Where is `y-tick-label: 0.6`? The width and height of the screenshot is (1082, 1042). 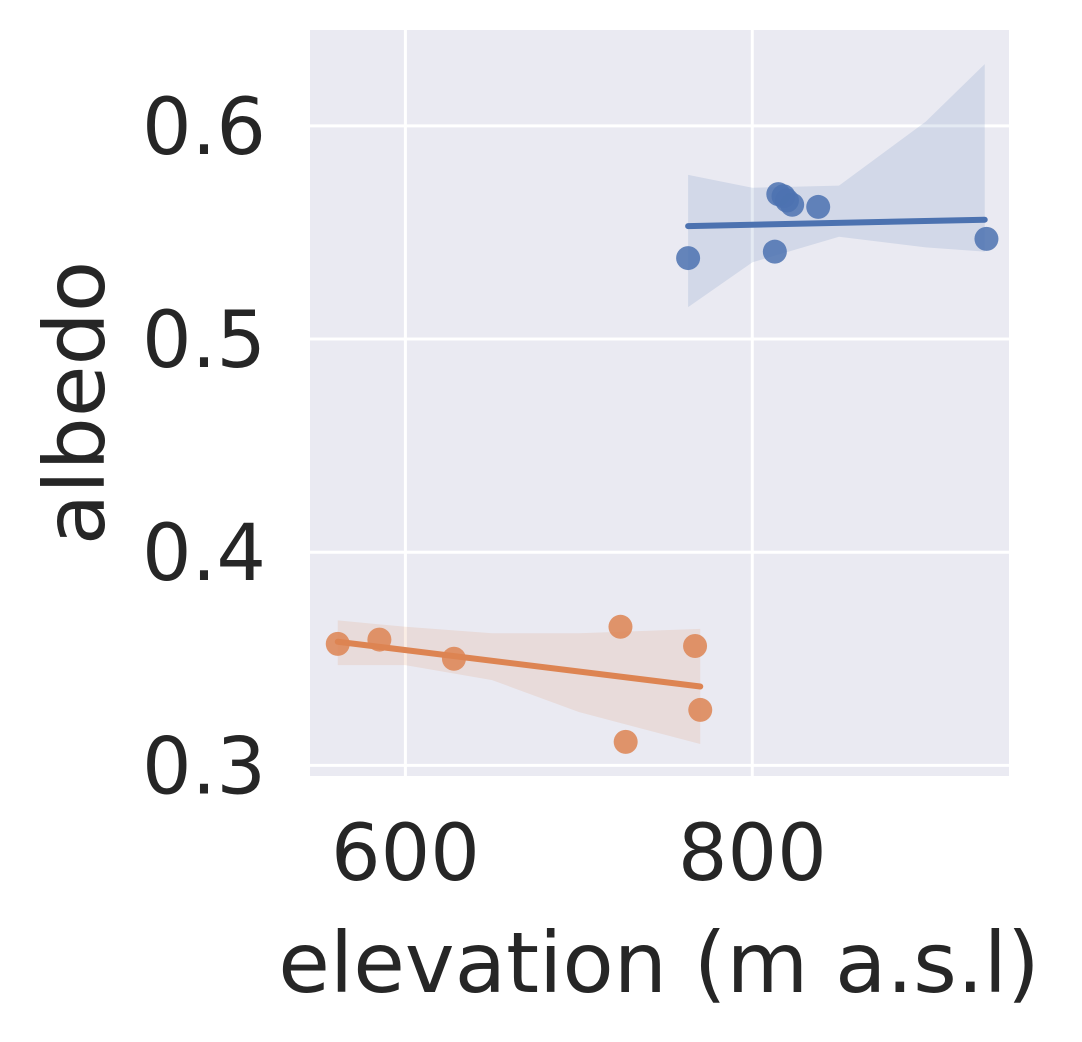 y-tick-label: 0.6 is located at coordinates (204, 128).